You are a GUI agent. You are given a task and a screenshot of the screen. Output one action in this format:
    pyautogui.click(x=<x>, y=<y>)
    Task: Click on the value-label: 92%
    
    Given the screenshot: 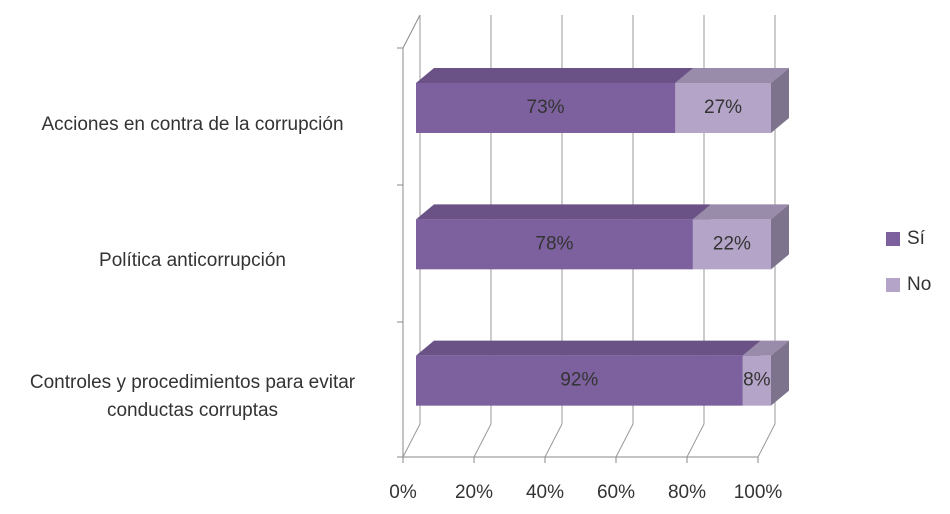 What is the action you would take?
    pyautogui.click(x=579, y=380)
    